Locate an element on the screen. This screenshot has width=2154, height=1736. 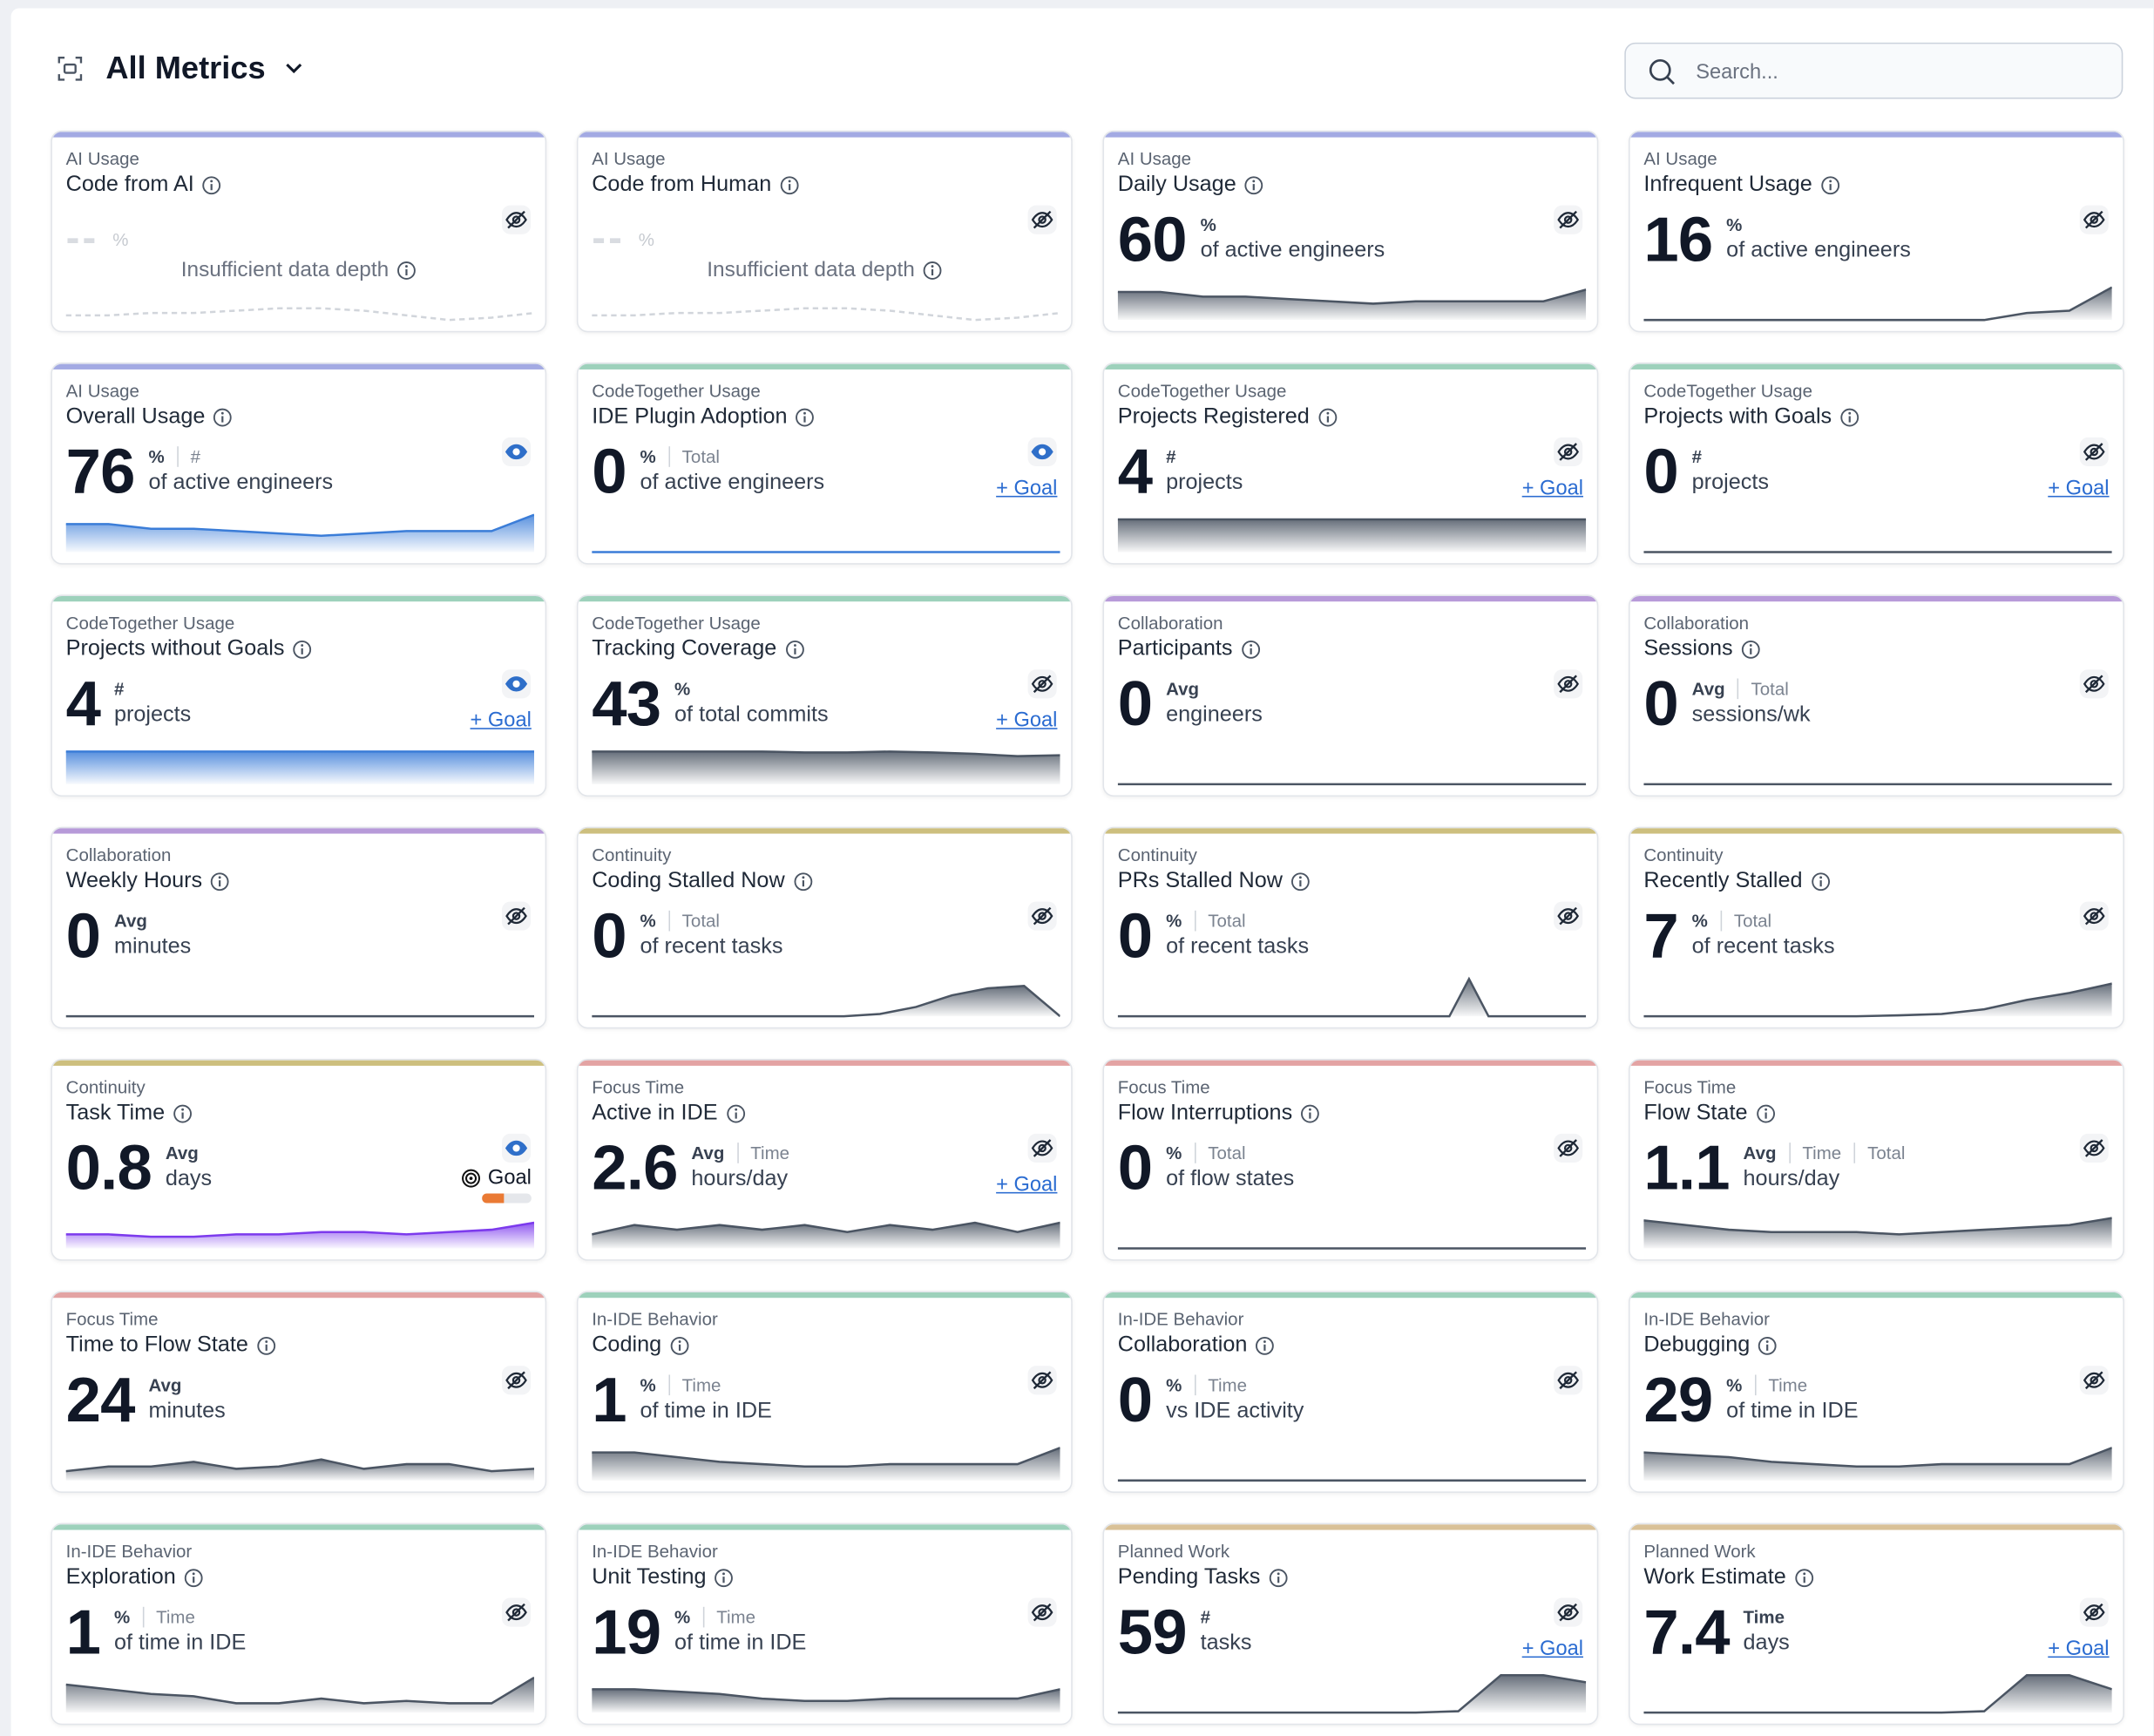
dropdown-chevron is located at coordinates (294, 68).